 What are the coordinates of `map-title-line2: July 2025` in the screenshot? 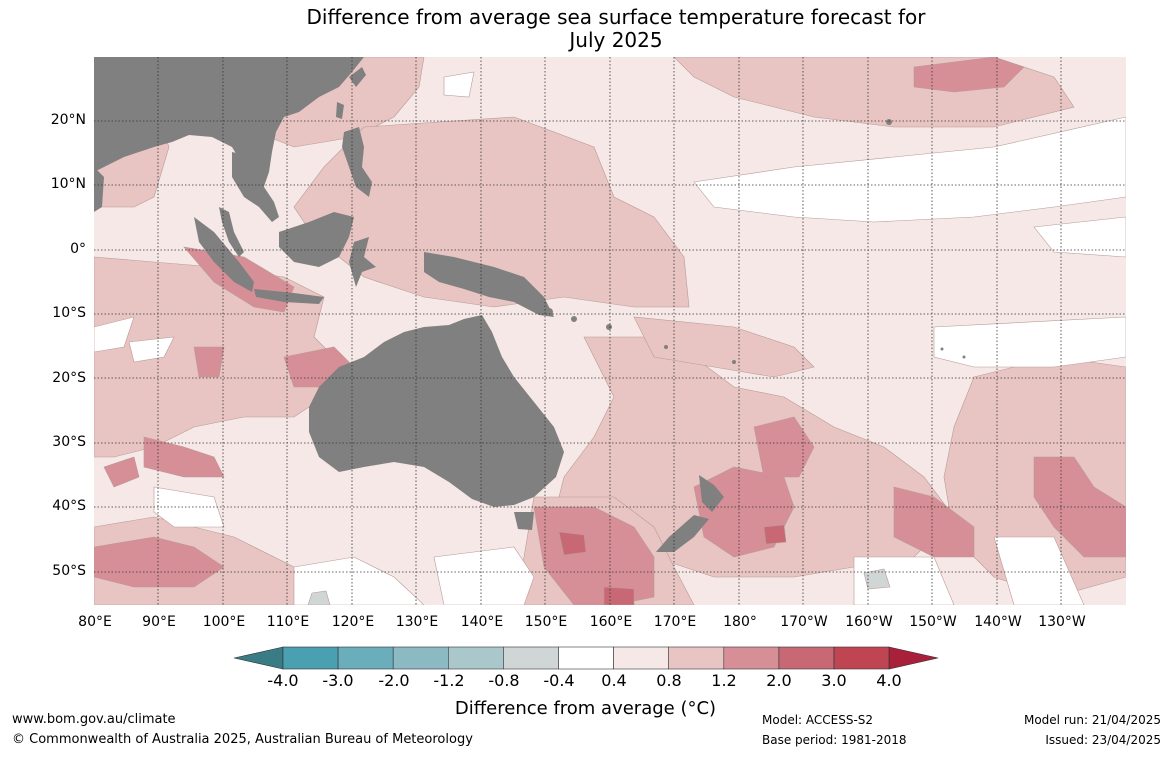 It's located at (616, 40).